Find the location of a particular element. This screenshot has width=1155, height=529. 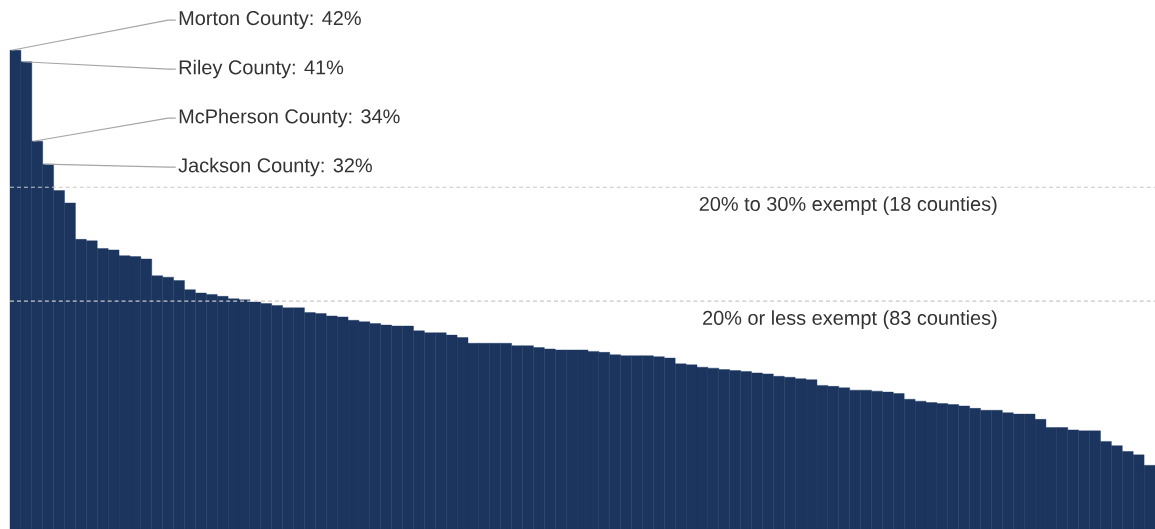

annotation: McPherson County: 34% is located at coordinates (289, 118).